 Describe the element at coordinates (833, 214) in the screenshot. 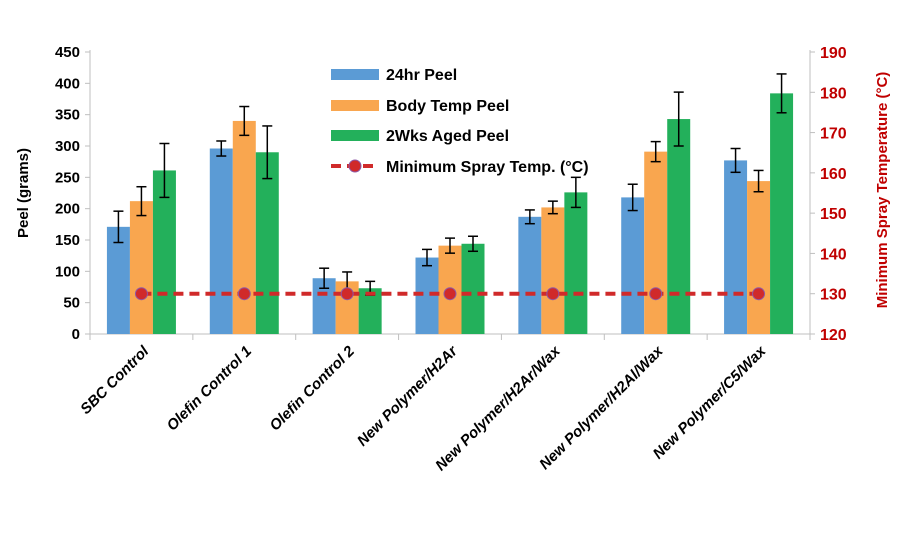

I see `y2-tick-label: 150` at that location.